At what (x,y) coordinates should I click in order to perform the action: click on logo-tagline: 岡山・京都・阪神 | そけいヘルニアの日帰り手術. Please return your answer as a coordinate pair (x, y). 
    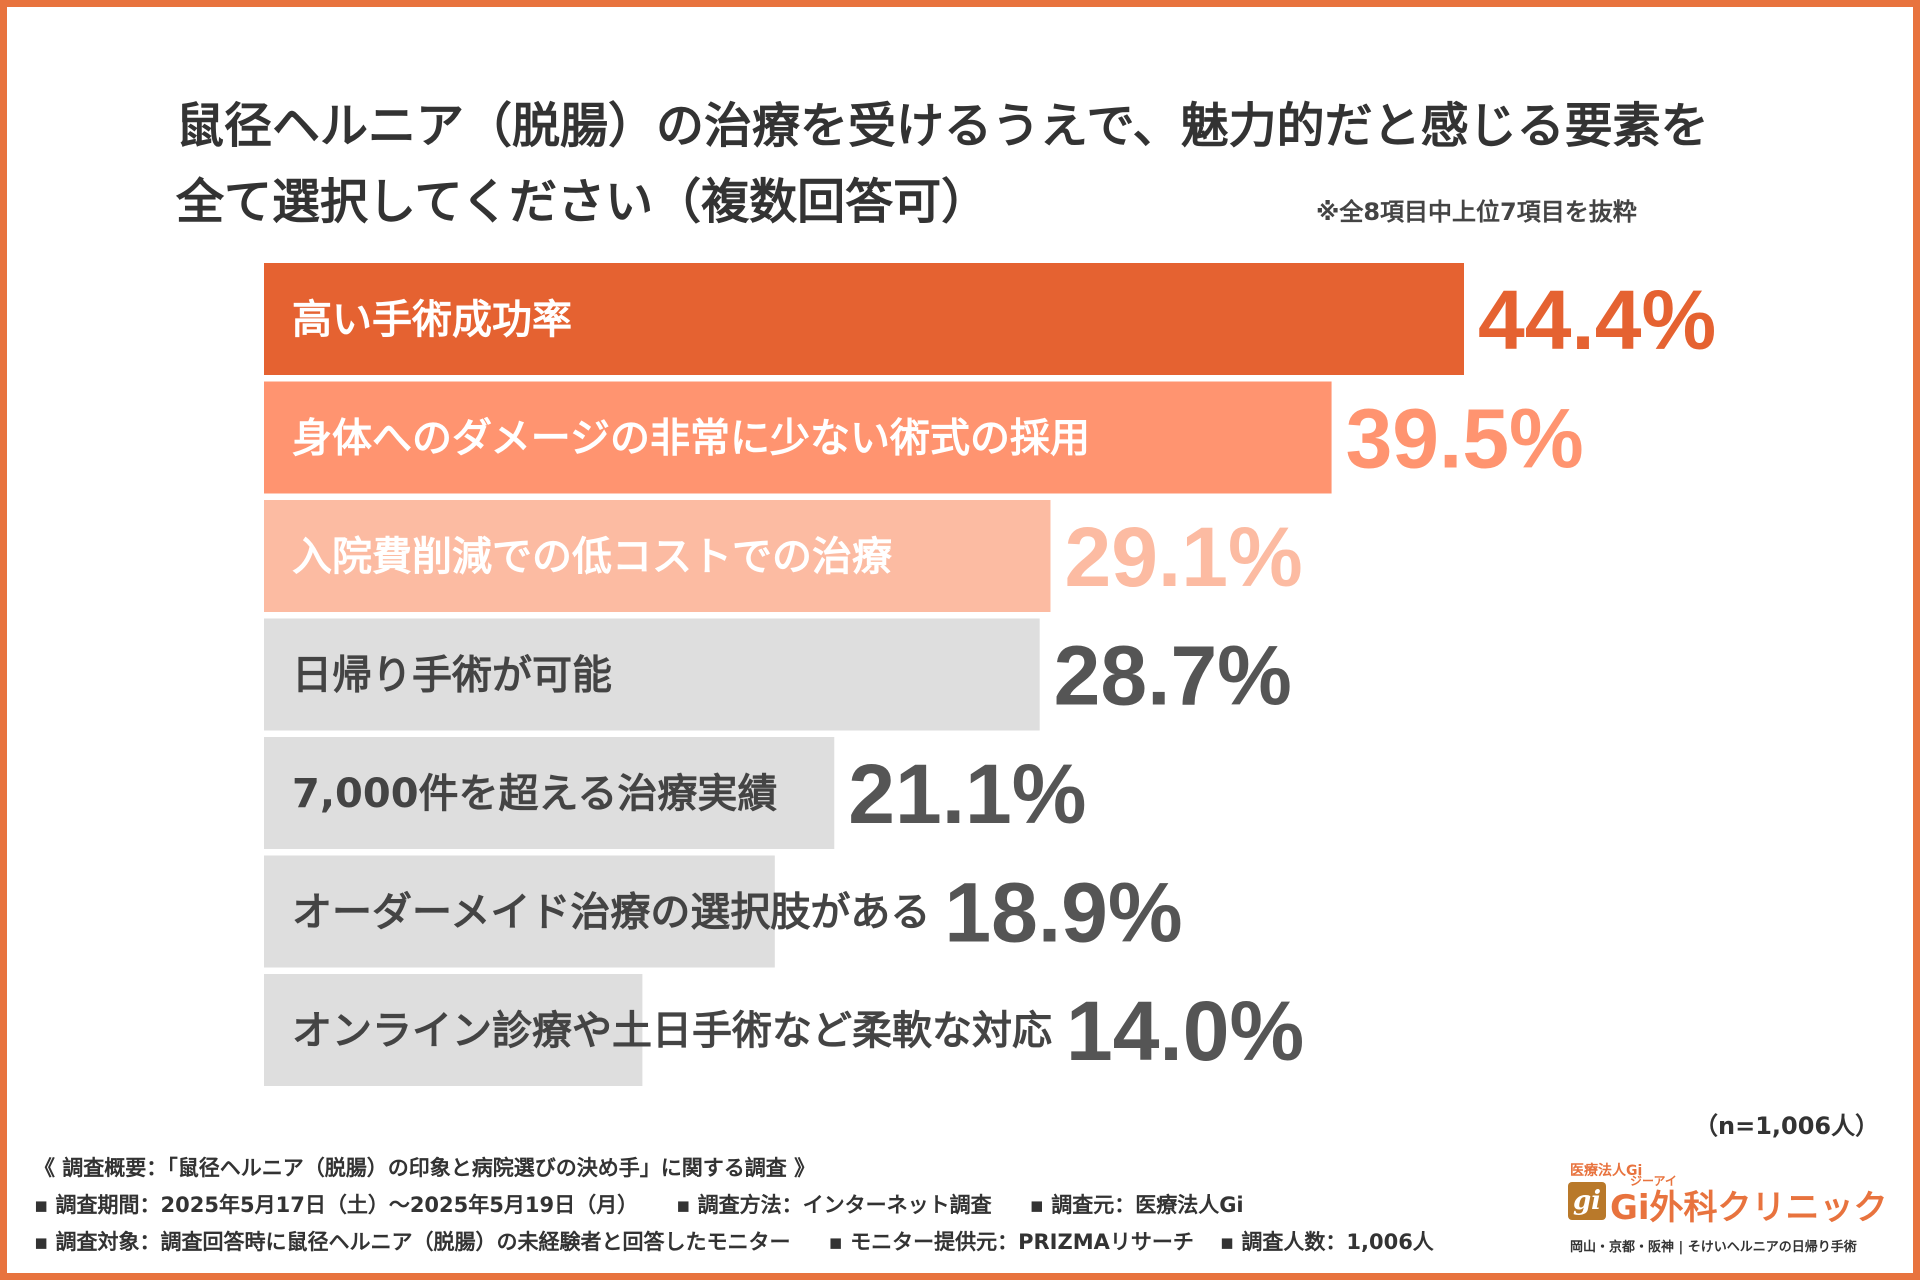
    Looking at the image, I should click on (1713, 1247).